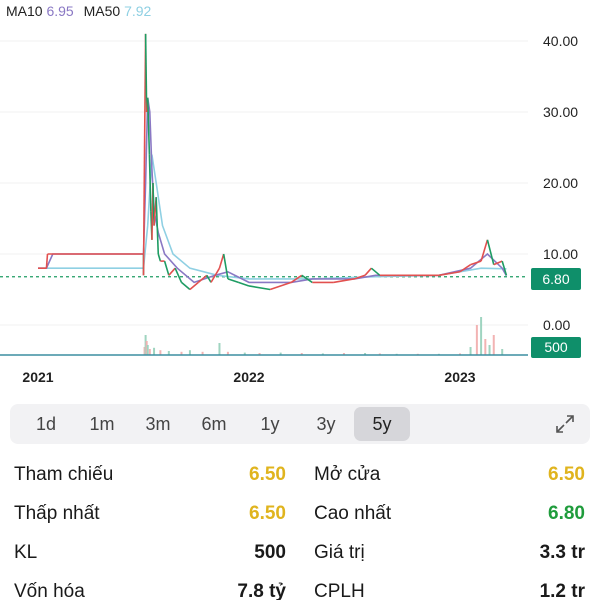 This screenshot has height=600, width=600. I want to click on ma10-label: MA10, so click(24, 11).